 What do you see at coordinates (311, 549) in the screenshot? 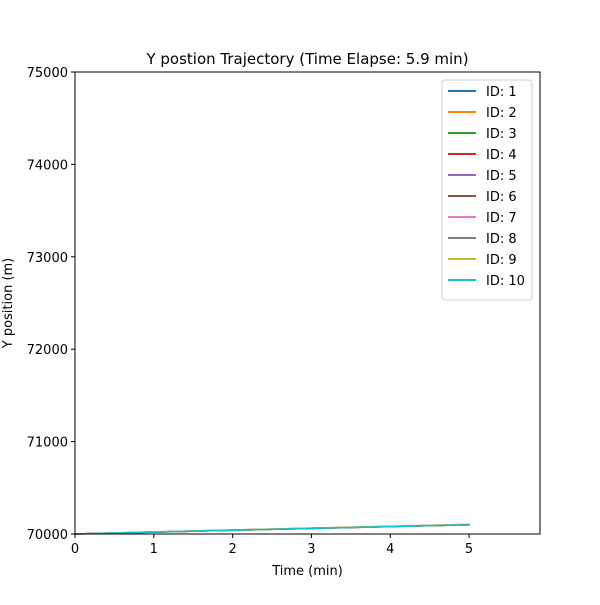
I see `x-tick-label: 3` at bounding box center [311, 549].